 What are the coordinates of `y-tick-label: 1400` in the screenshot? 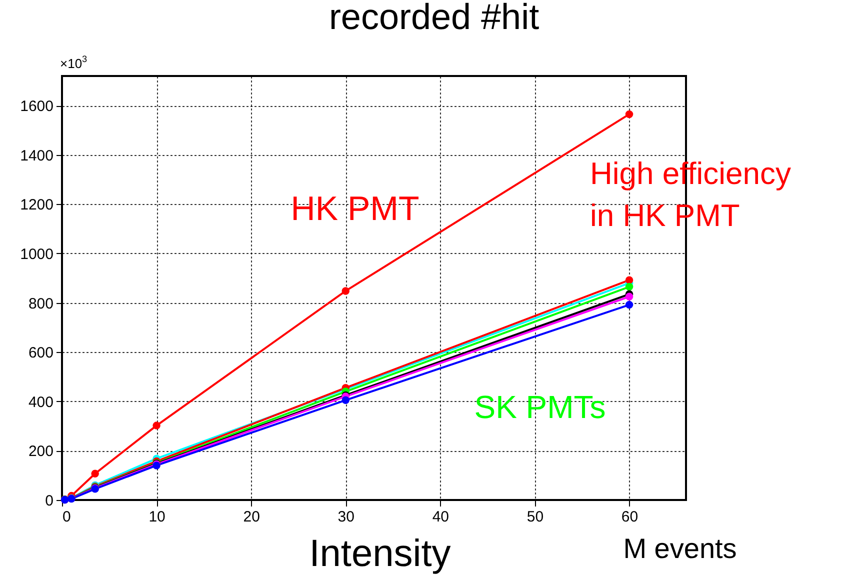 It's located at (37, 155).